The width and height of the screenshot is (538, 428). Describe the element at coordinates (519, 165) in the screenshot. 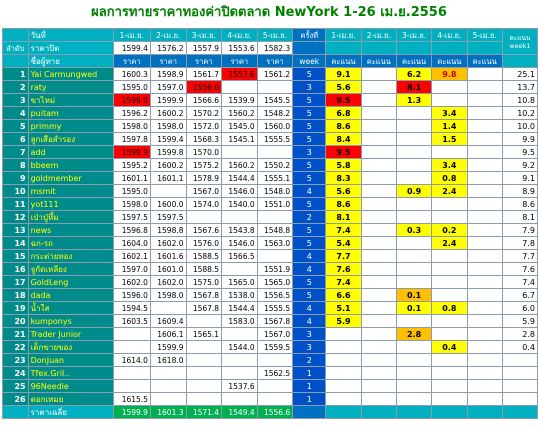

I see `week-total: 9.2` at that location.